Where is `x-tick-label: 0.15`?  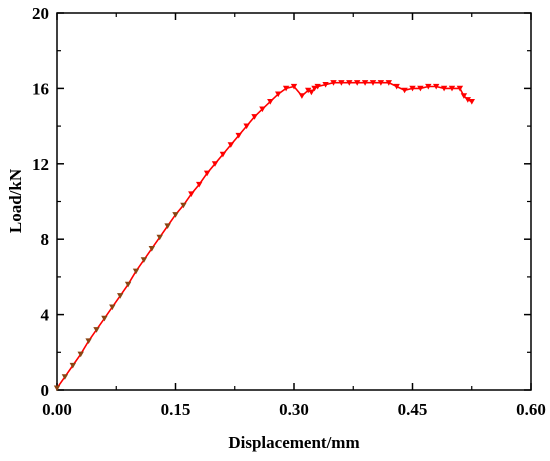
x-tick-label: 0.15 is located at coordinates (176, 409).